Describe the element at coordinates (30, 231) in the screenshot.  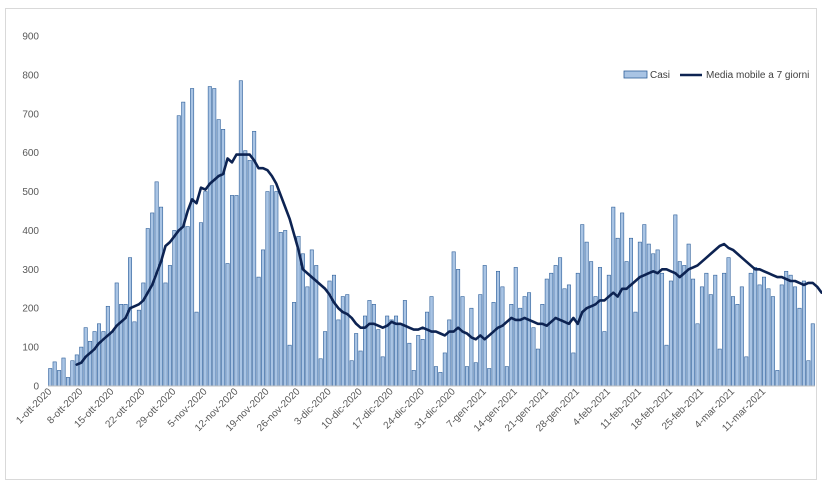
I see `y-tick-label: 400` at that location.